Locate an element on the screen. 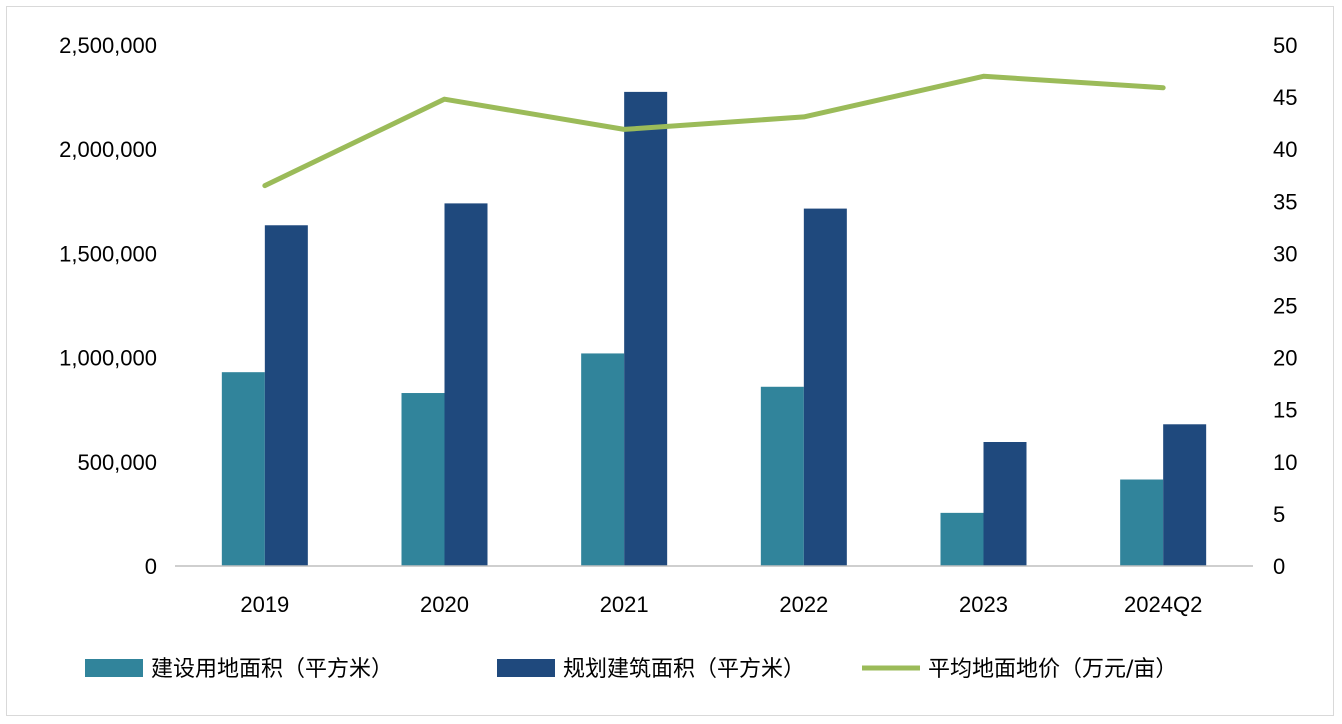 The width and height of the screenshot is (1342, 724). legend-label: 平均地面地价（万元/亩） is located at coordinates (1052, 669).